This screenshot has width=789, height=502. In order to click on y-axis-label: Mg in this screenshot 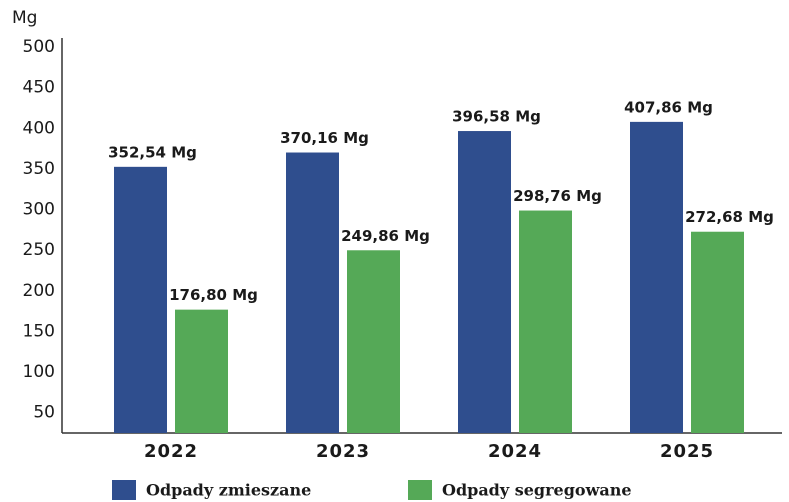, I will do `click(24, 18)`.